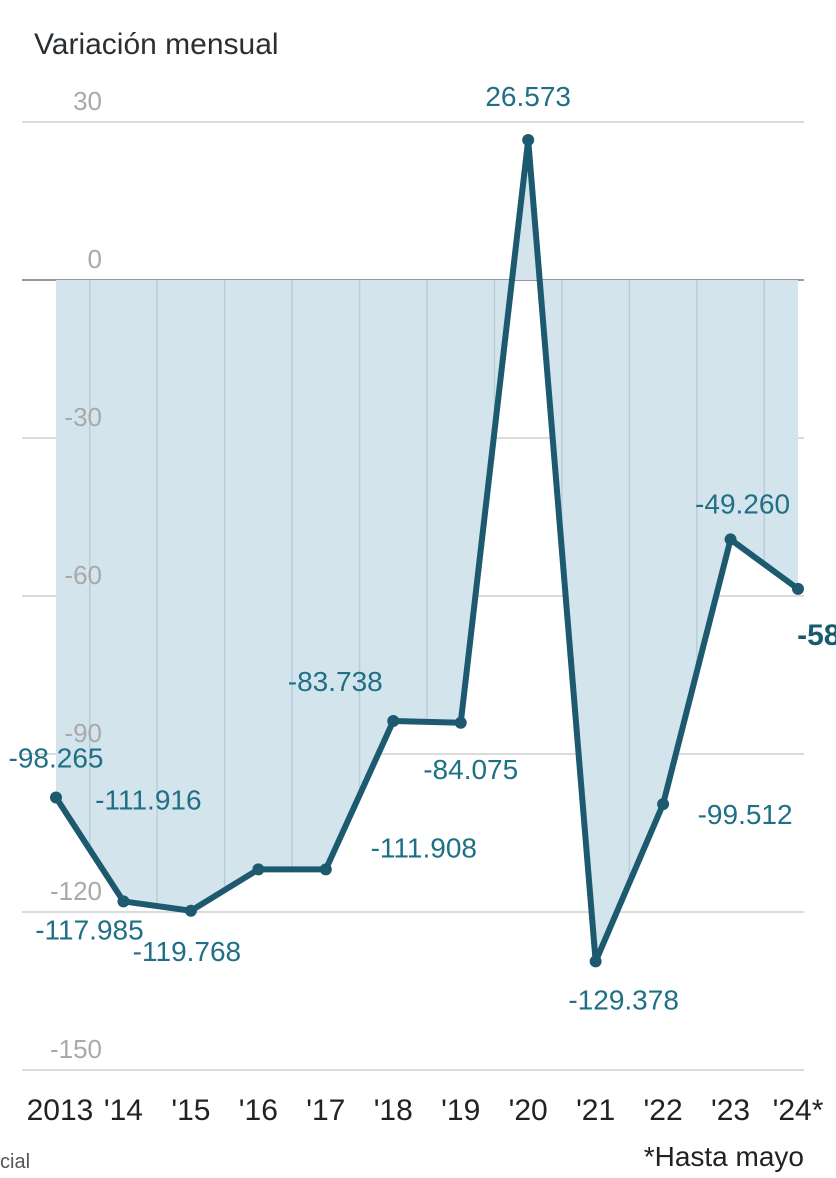 This screenshot has width=836, height=1178. What do you see at coordinates (460, 1110) in the screenshot?
I see `x-tick-label: '19` at bounding box center [460, 1110].